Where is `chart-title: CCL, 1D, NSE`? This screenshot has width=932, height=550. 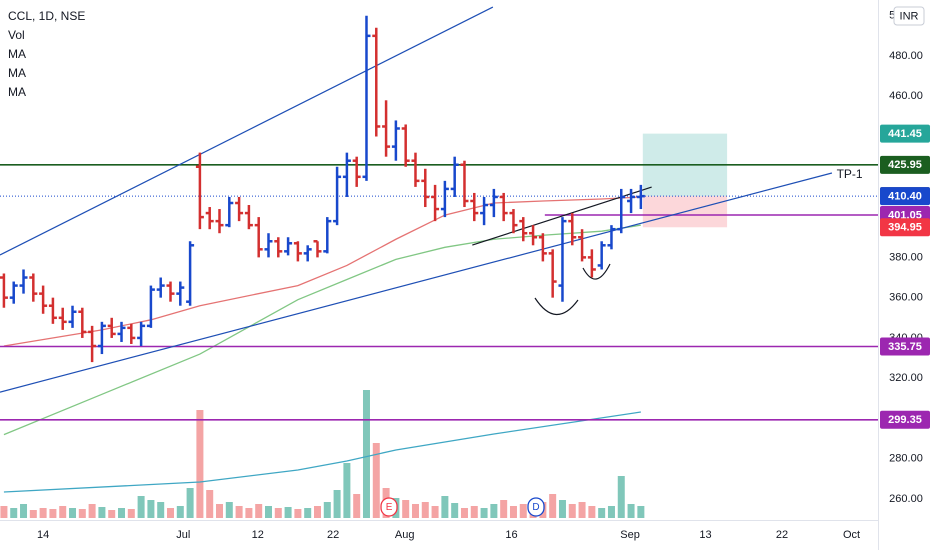 chart-title: CCL, 1D, NSE is located at coordinates (46, 16).